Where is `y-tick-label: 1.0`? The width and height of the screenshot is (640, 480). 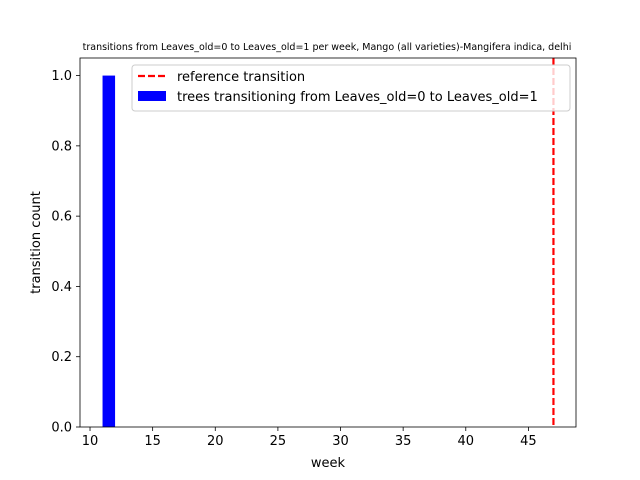 y-tick-label: 1.0 is located at coordinates (61, 76).